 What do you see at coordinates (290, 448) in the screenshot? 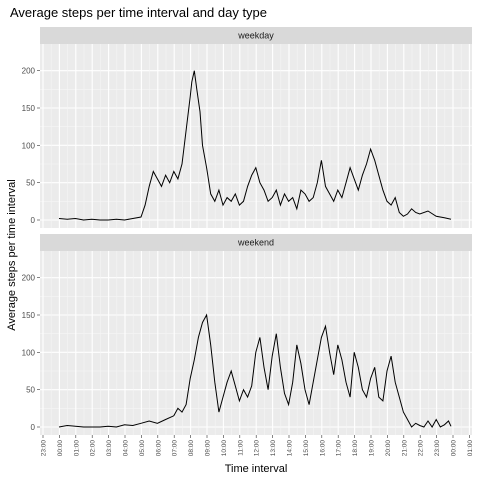
I see `x-tick-label: 14:00` at bounding box center [290, 448].